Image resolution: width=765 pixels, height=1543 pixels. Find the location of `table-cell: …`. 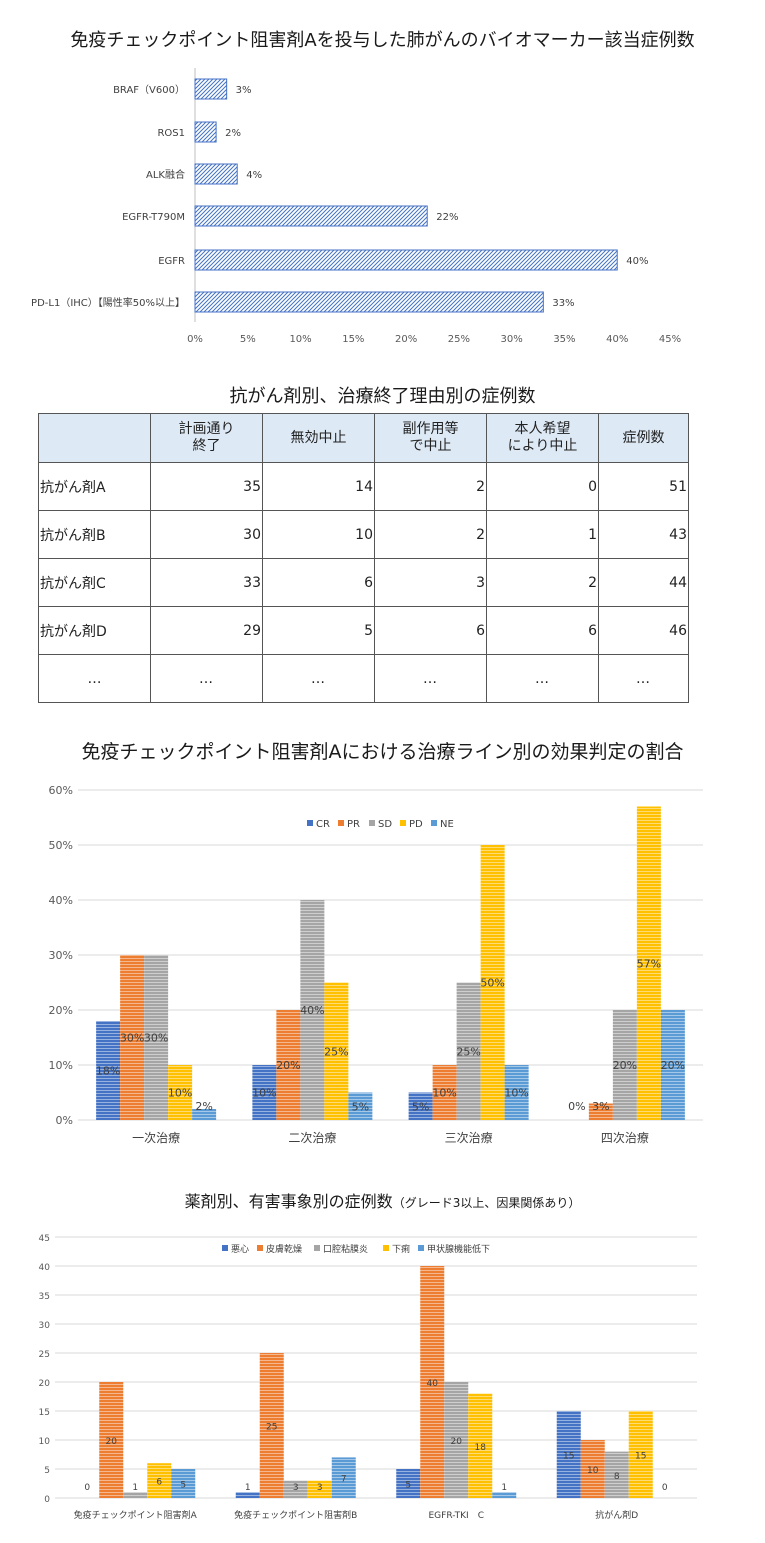

table-cell: … is located at coordinates (542, 678).